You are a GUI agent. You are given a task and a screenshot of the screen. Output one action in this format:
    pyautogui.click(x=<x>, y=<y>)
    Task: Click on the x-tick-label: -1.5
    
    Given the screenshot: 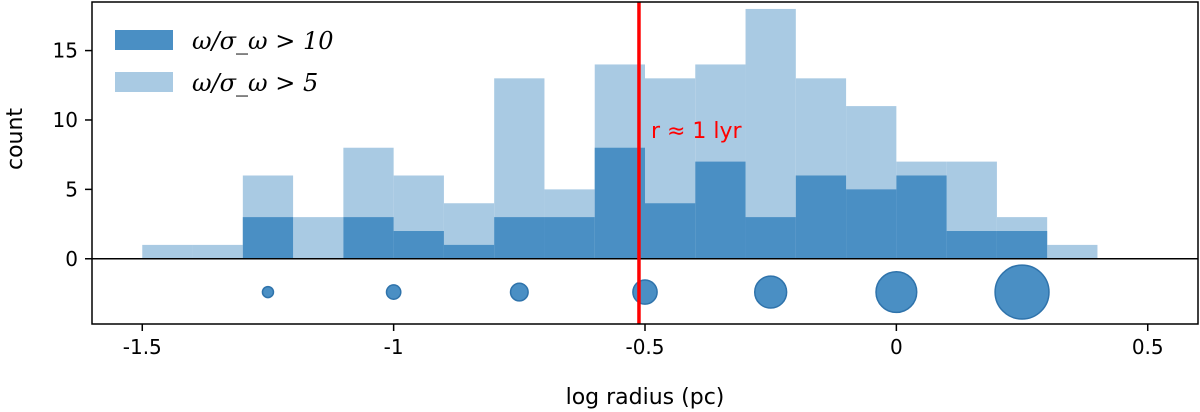 What is the action you would take?
    pyautogui.click(x=142, y=347)
    